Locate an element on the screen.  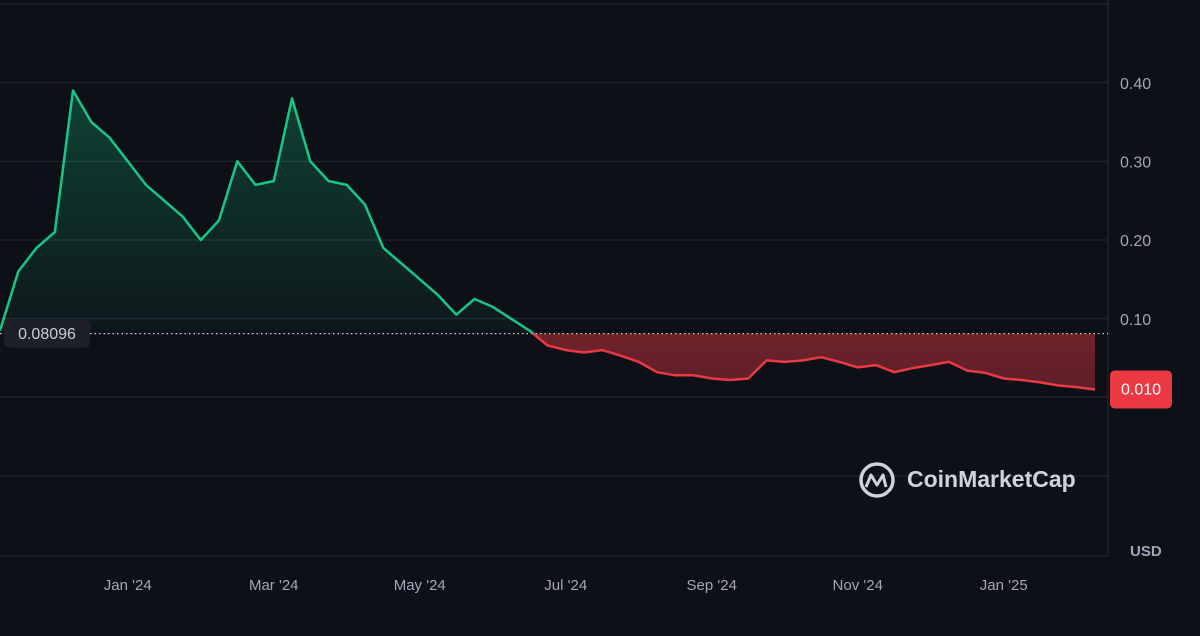
x-tick-label: Nov '24 is located at coordinates (858, 585).